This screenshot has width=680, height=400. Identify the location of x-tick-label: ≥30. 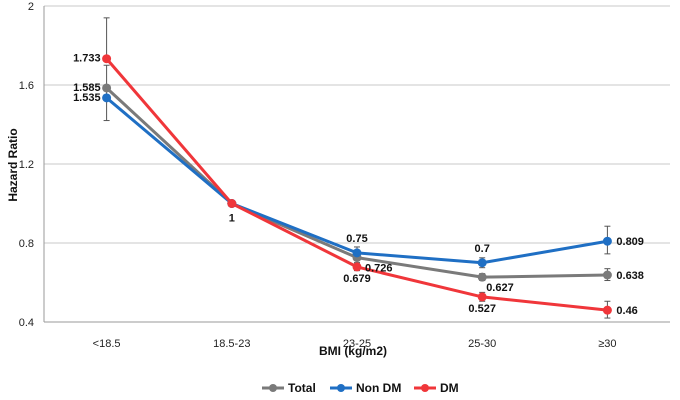
(607, 344).